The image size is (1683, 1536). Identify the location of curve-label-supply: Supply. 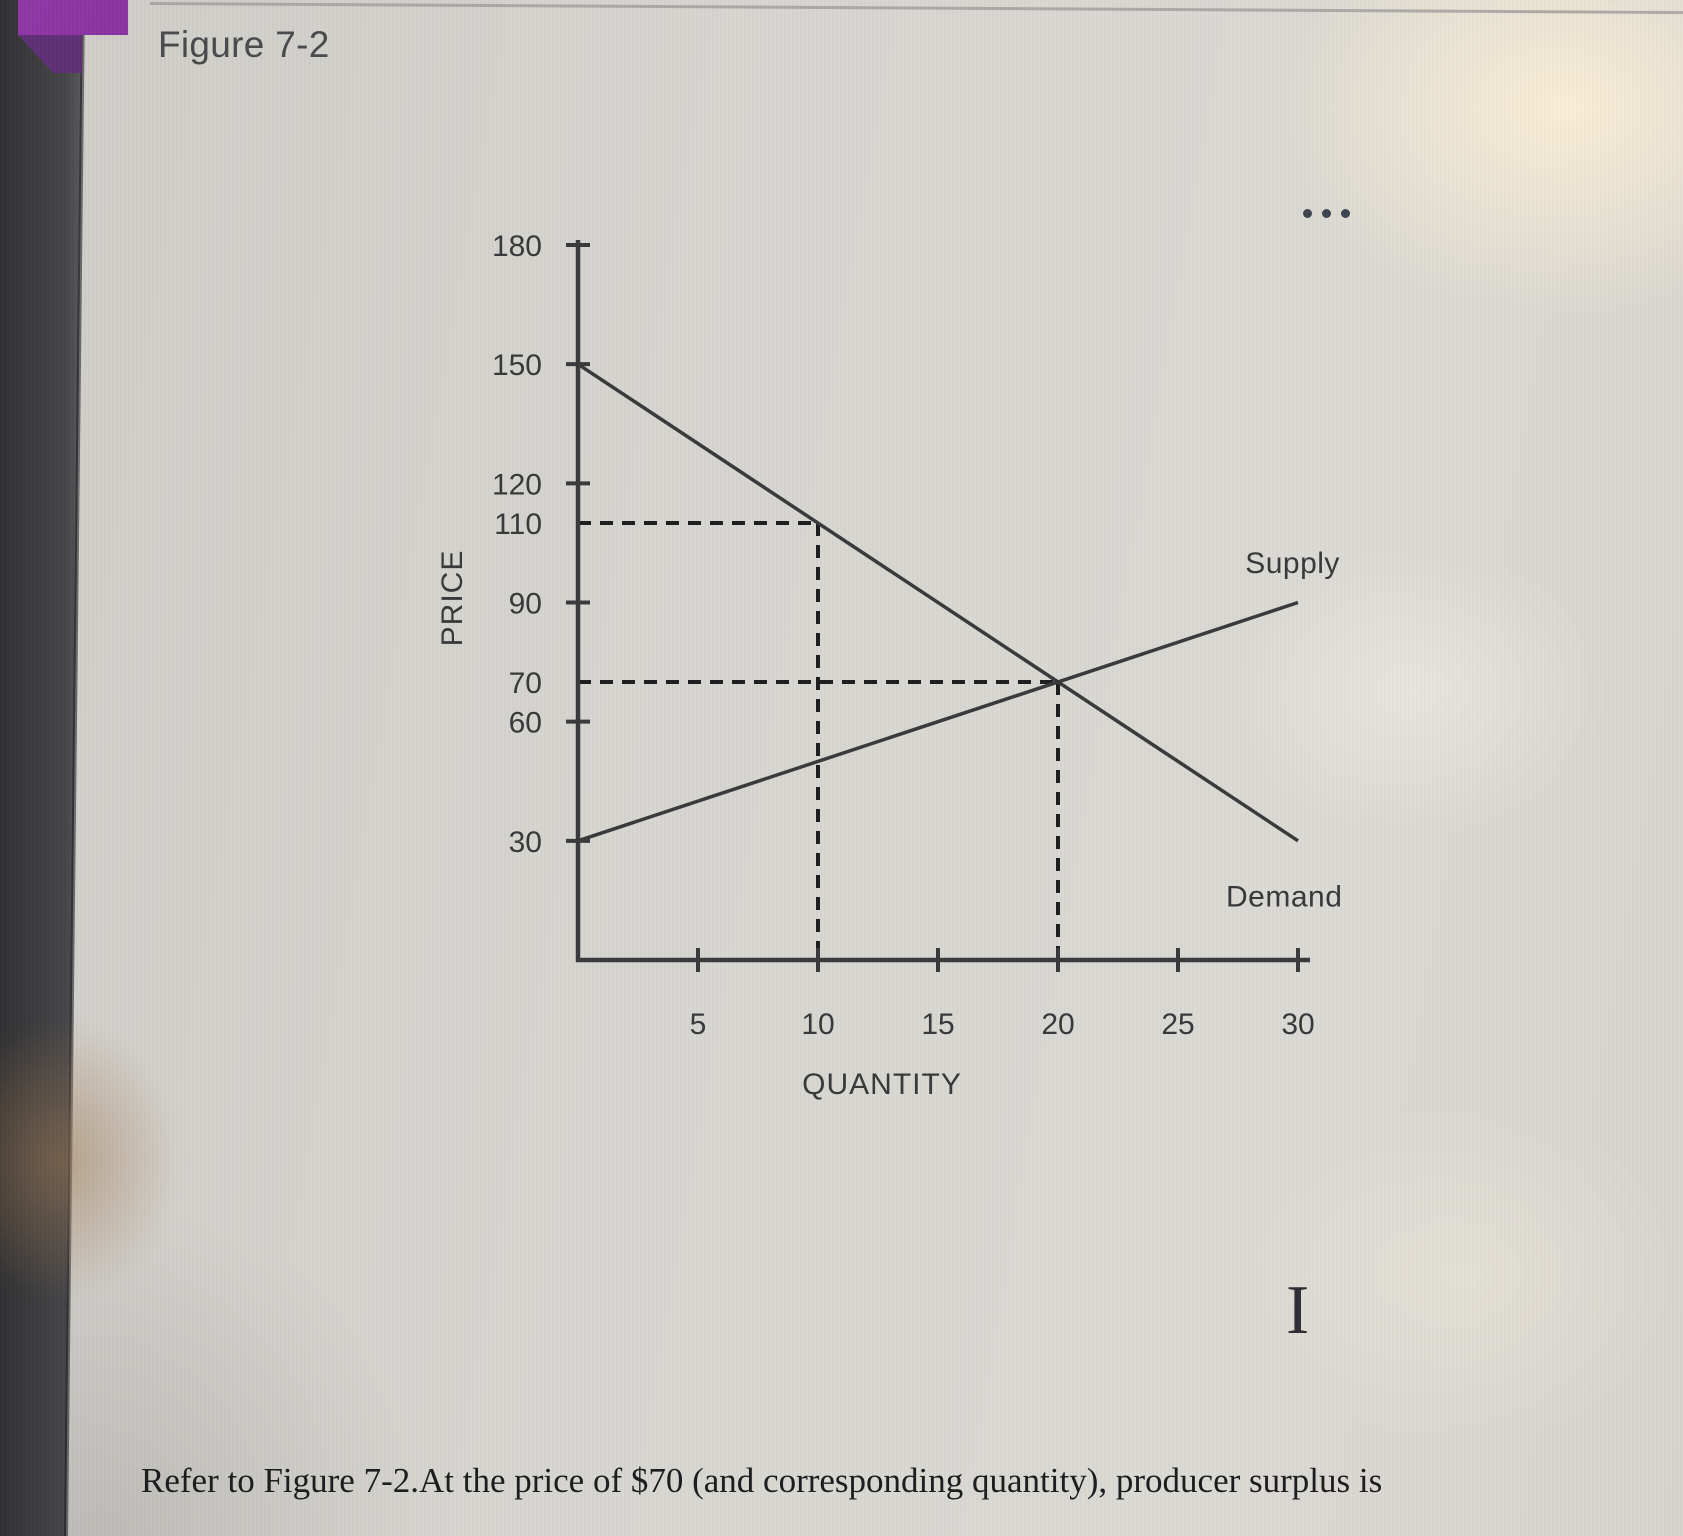
(1292, 563).